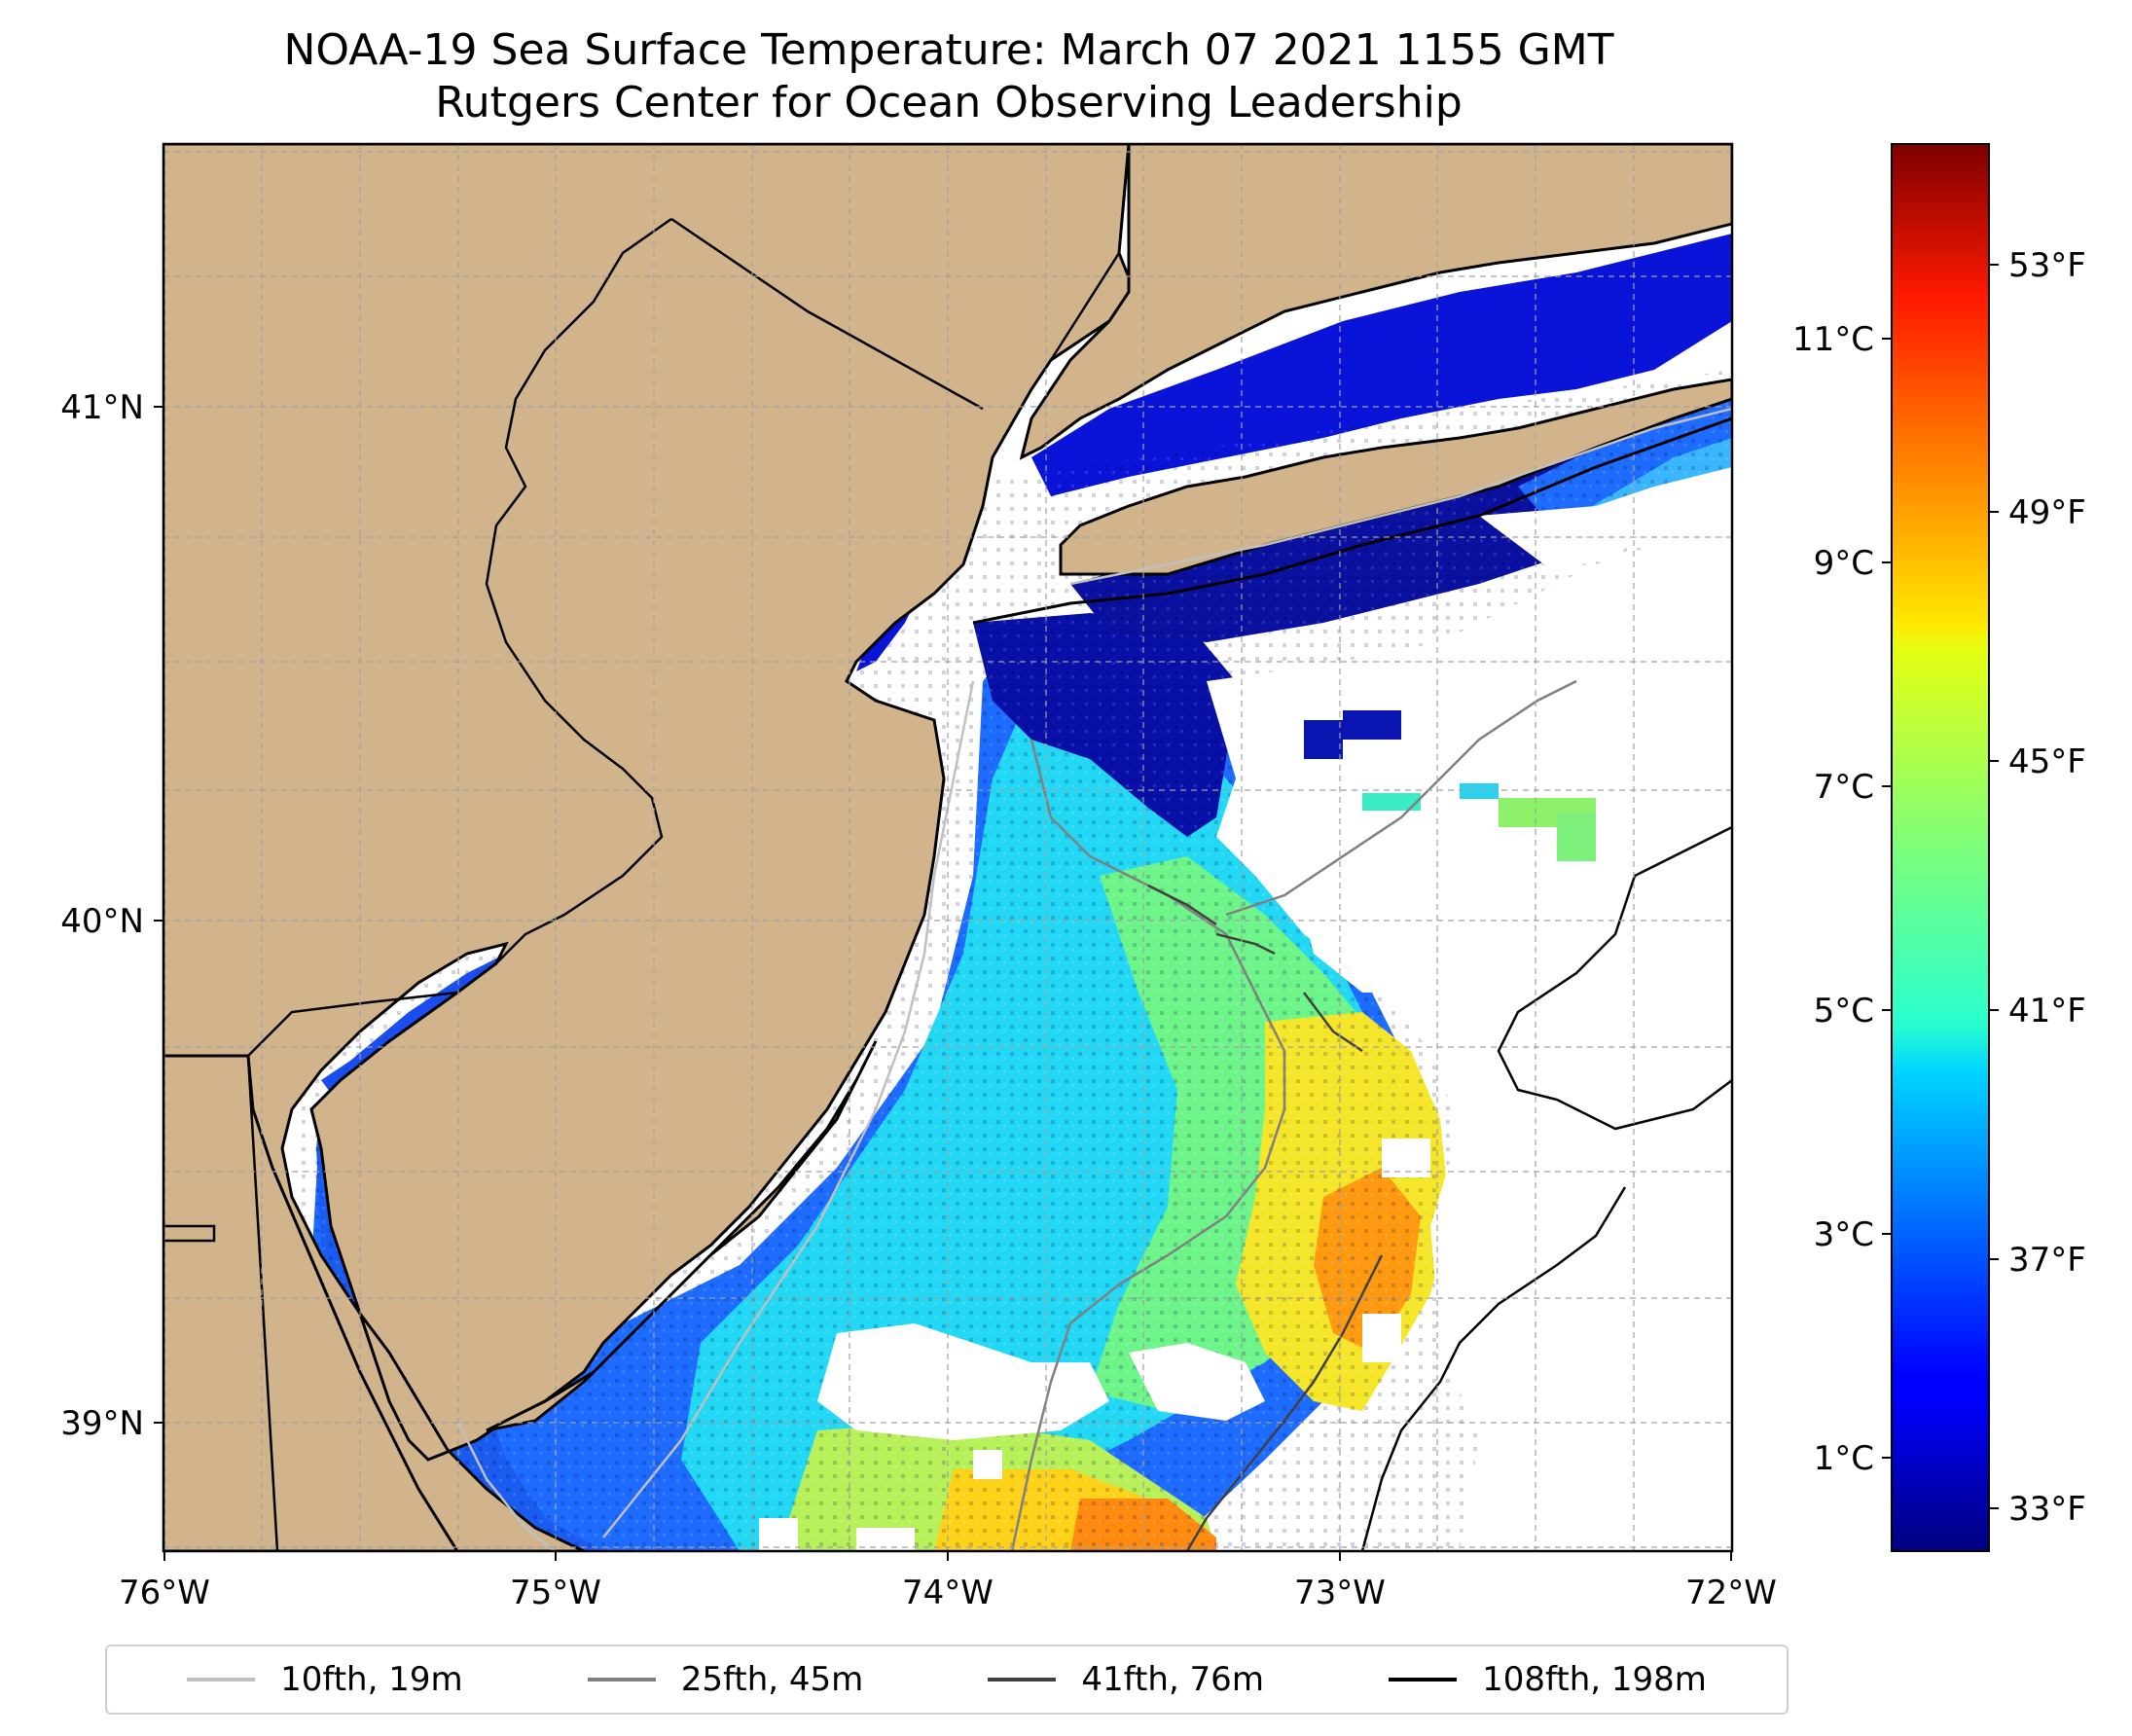 The width and height of the screenshot is (2132, 1736). I want to click on cbar-f-49: 49°F, so click(2047, 512).